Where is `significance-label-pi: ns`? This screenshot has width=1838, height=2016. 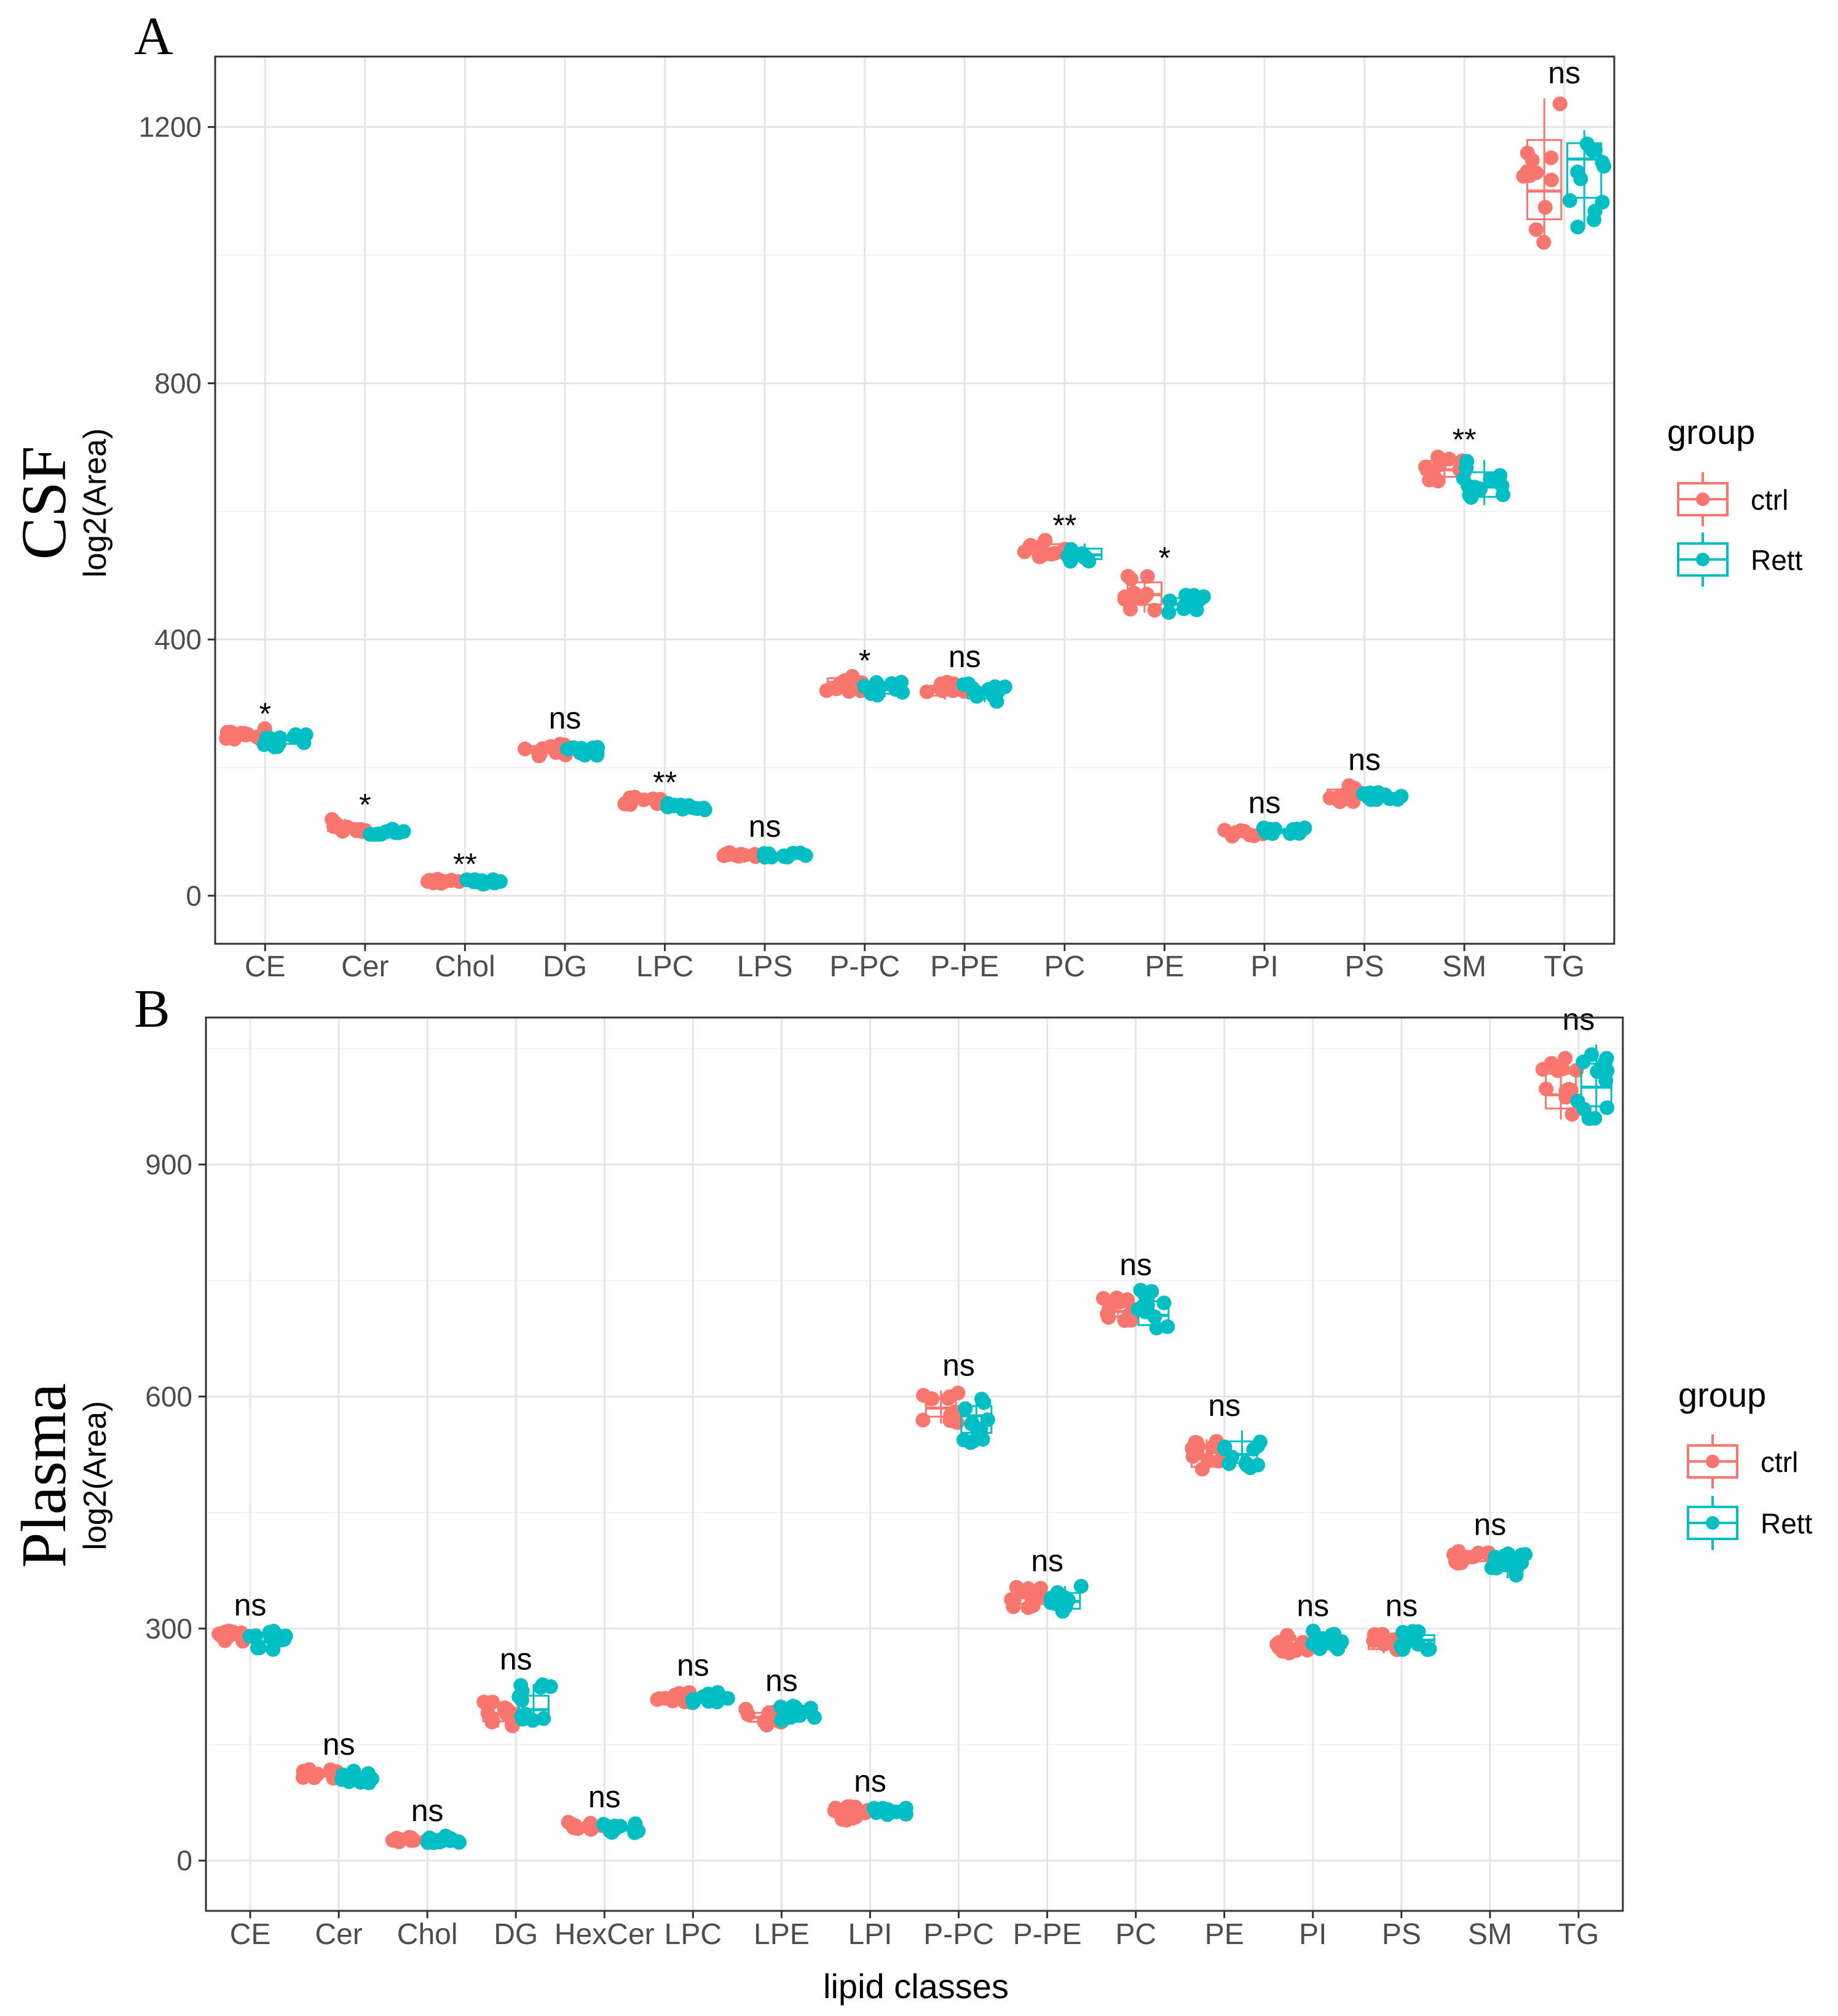
significance-label-pi: ns is located at coordinates (1264, 802).